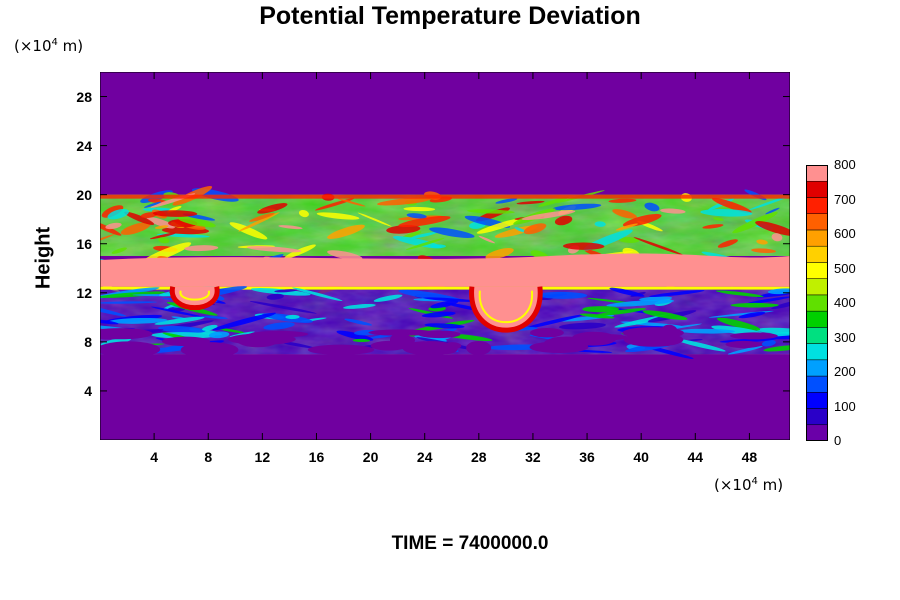 The image size is (900, 600). What do you see at coordinates (845, 337) in the screenshot?
I see `colorbar-label: 300` at bounding box center [845, 337].